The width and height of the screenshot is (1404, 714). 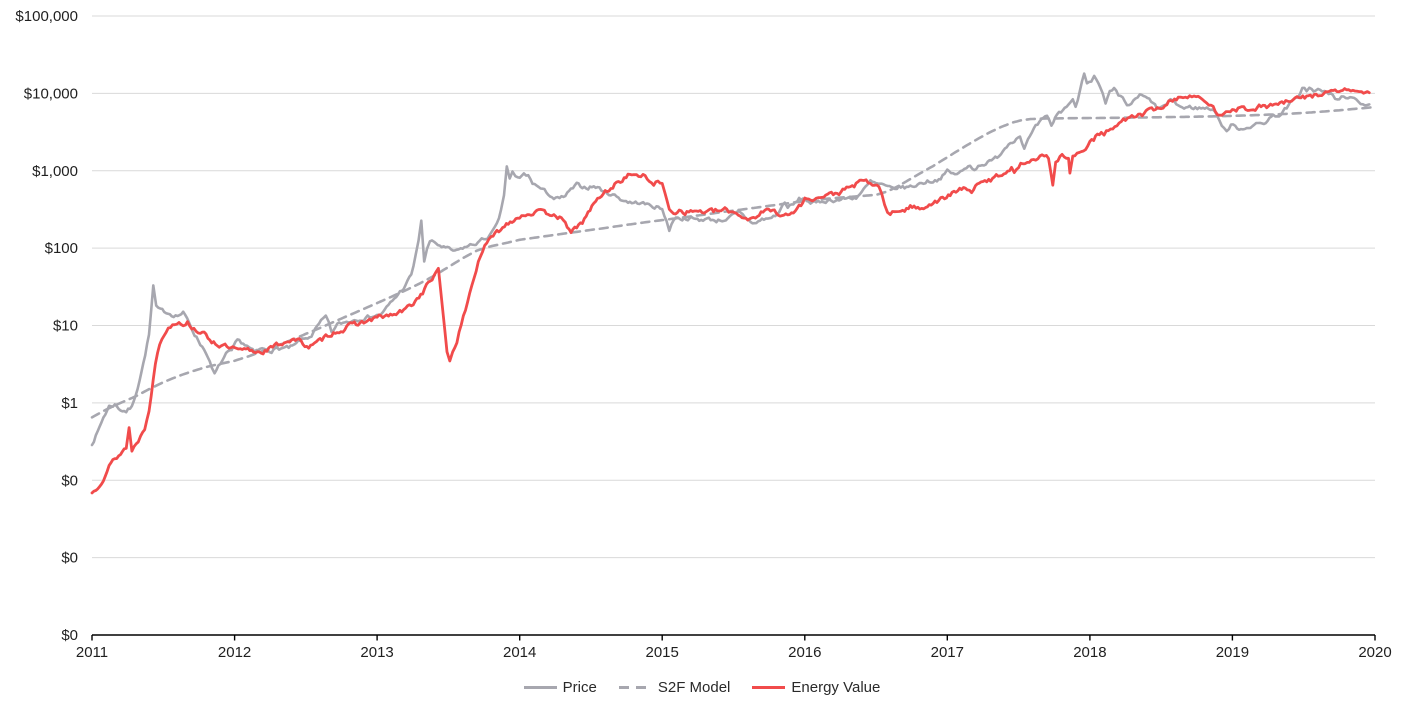 What do you see at coordinates (560, 687) in the screenshot?
I see `legend-item-price: Price` at bounding box center [560, 687].